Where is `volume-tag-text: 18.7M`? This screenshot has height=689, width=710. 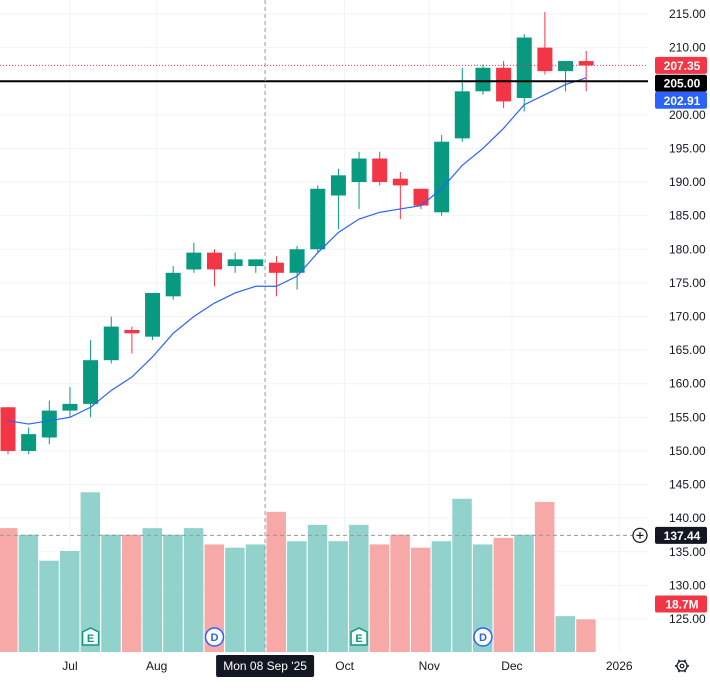 volume-tag-text: 18.7M is located at coordinates (681, 605).